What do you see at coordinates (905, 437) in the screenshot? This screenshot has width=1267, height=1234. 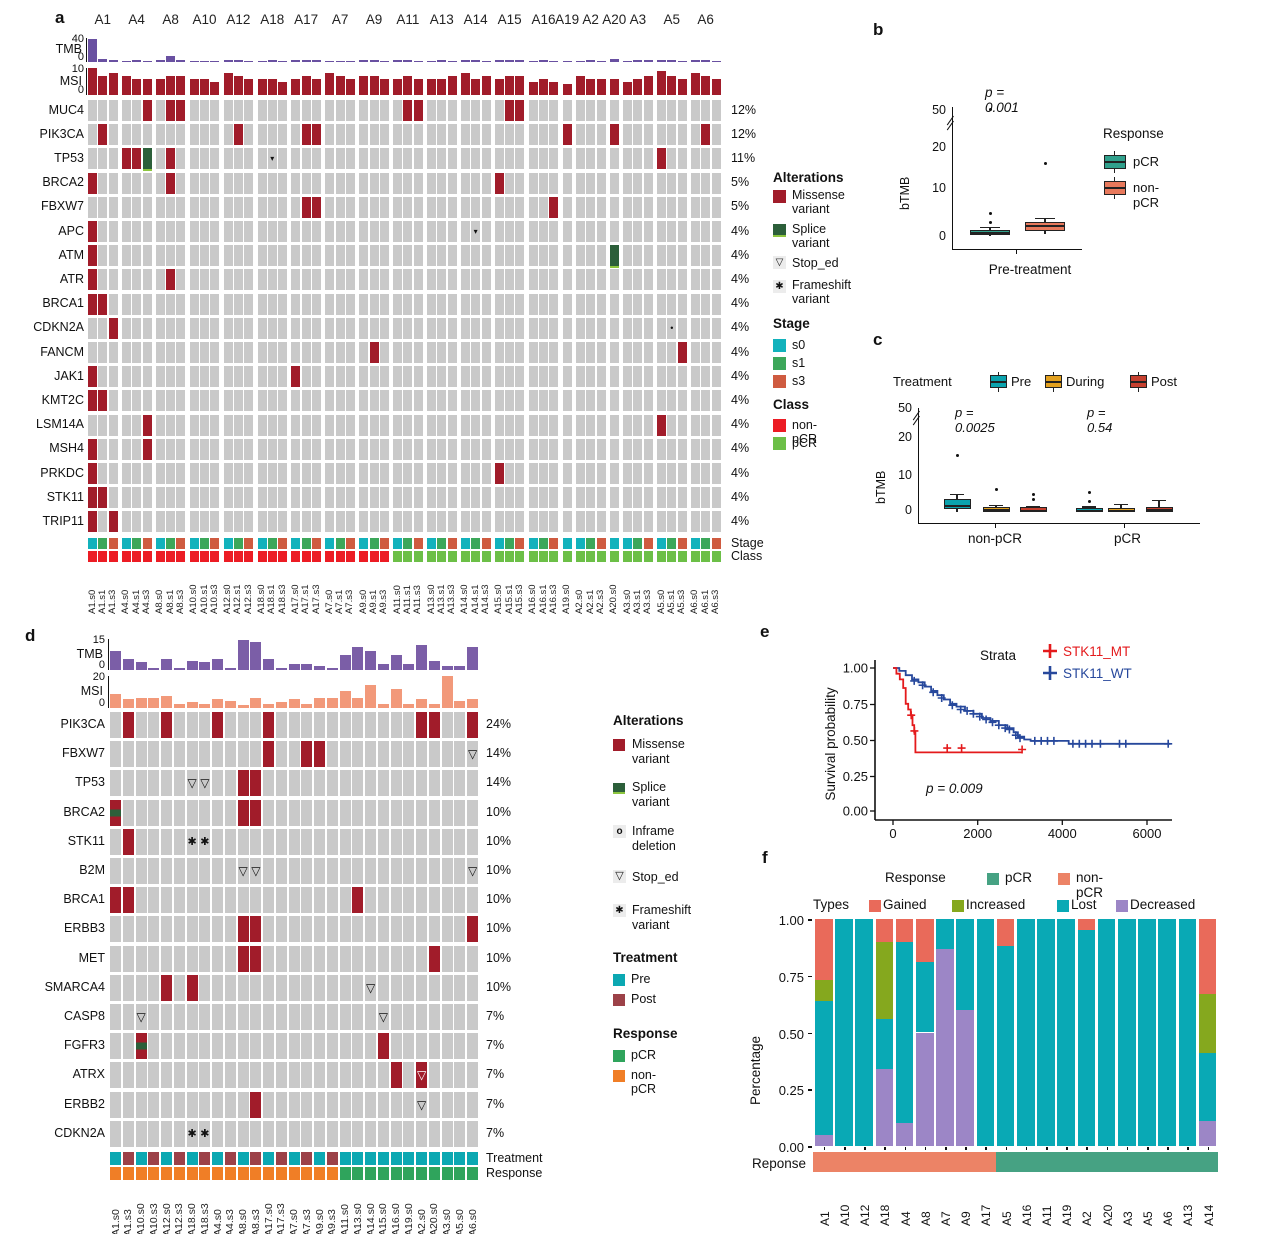 I see `c-ytick-20: 20` at bounding box center [905, 437].